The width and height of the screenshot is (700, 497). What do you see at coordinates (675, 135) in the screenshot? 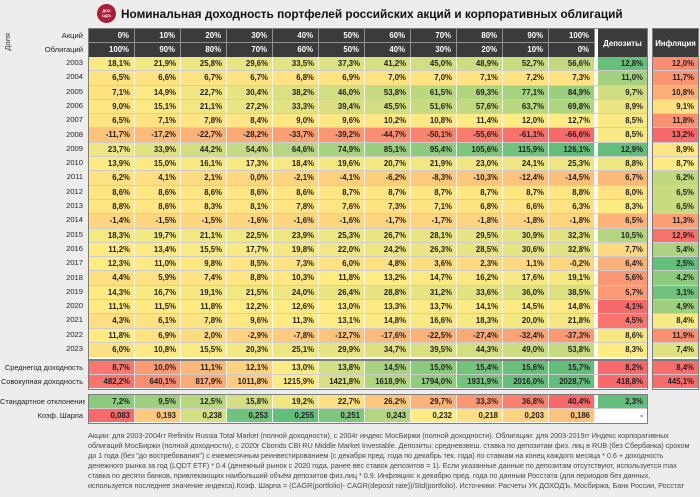
I see `inflation-year-row: 13,2%` at bounding box center [675, 135].